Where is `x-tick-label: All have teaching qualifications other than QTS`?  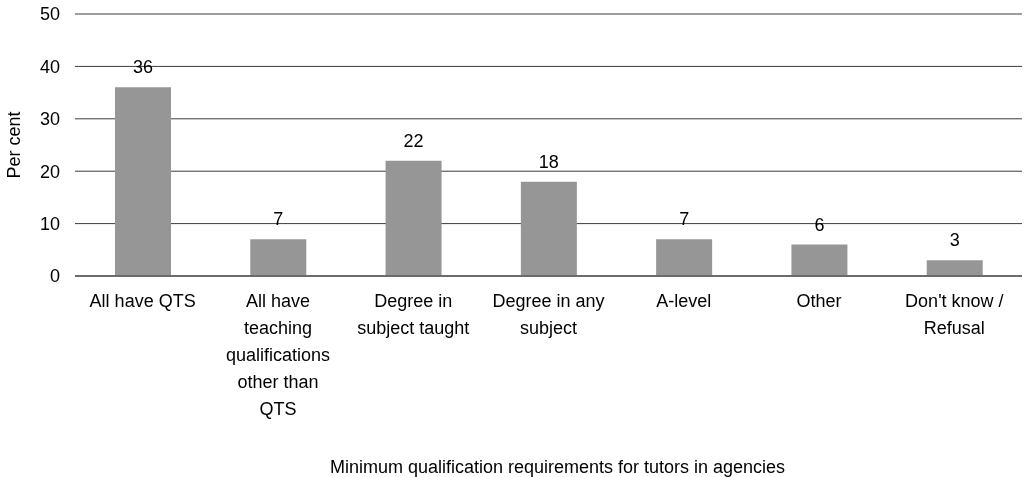
x-tick-label: All have teaching qualifications other than QTS is located at coordinates (277, 355).